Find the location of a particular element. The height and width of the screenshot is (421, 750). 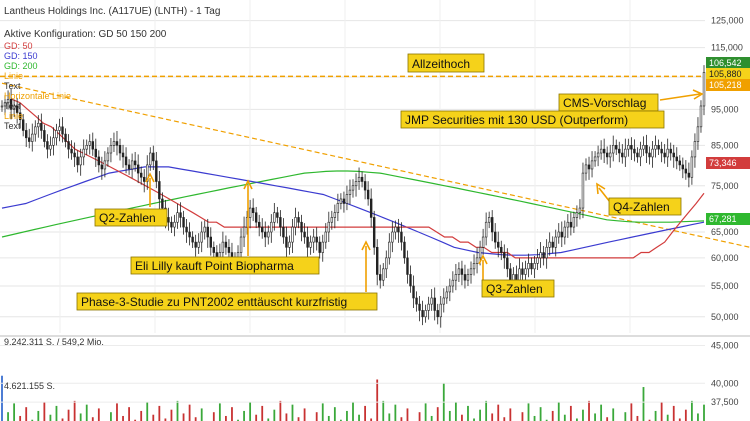

price-tag-gd50: 73,346 is located at coordinates (728, 163).